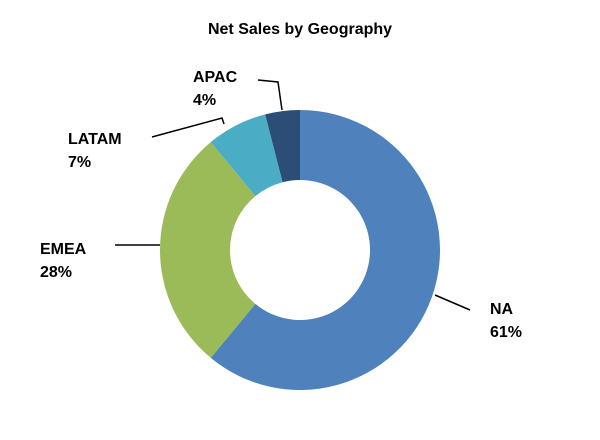  What do you see at coordinates (95, 139) in the screenshot?
I see `category-label: LATAM` at bounding box center [95, 139].